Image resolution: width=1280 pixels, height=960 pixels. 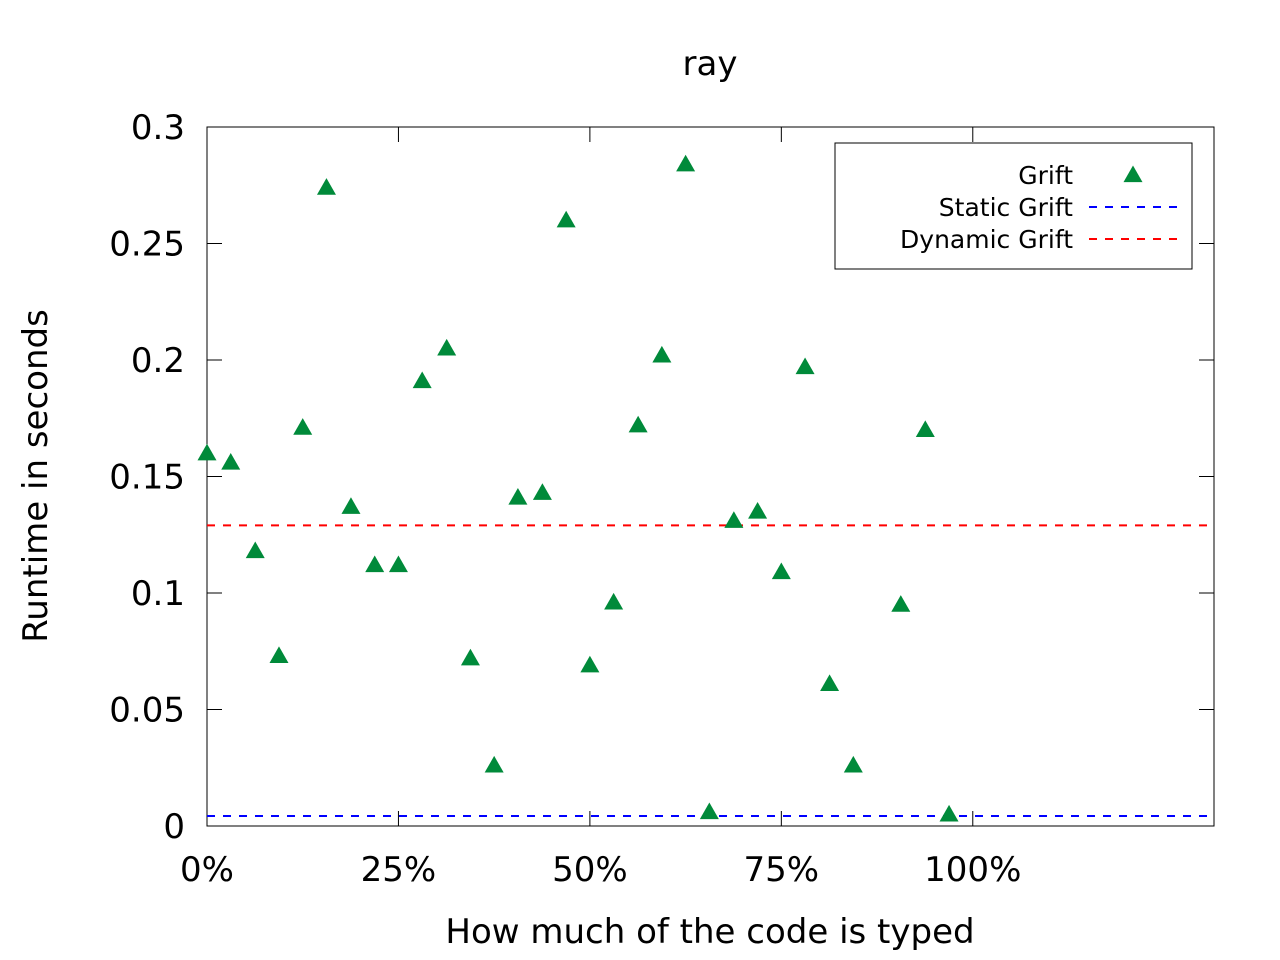 I want to click on x-tick-label: 0%, so click(x=207, y=870).